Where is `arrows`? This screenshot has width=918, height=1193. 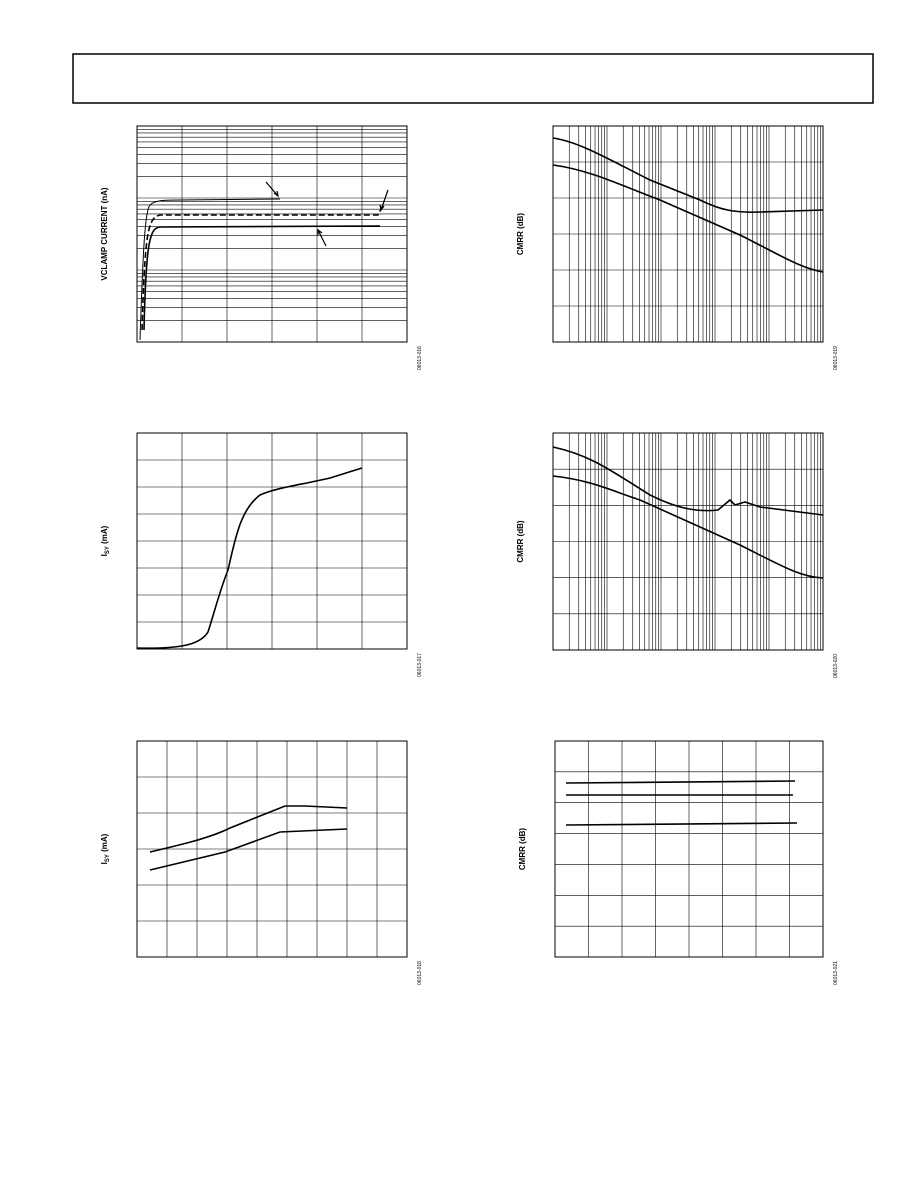 arrows is located at coordinates (327, 214).